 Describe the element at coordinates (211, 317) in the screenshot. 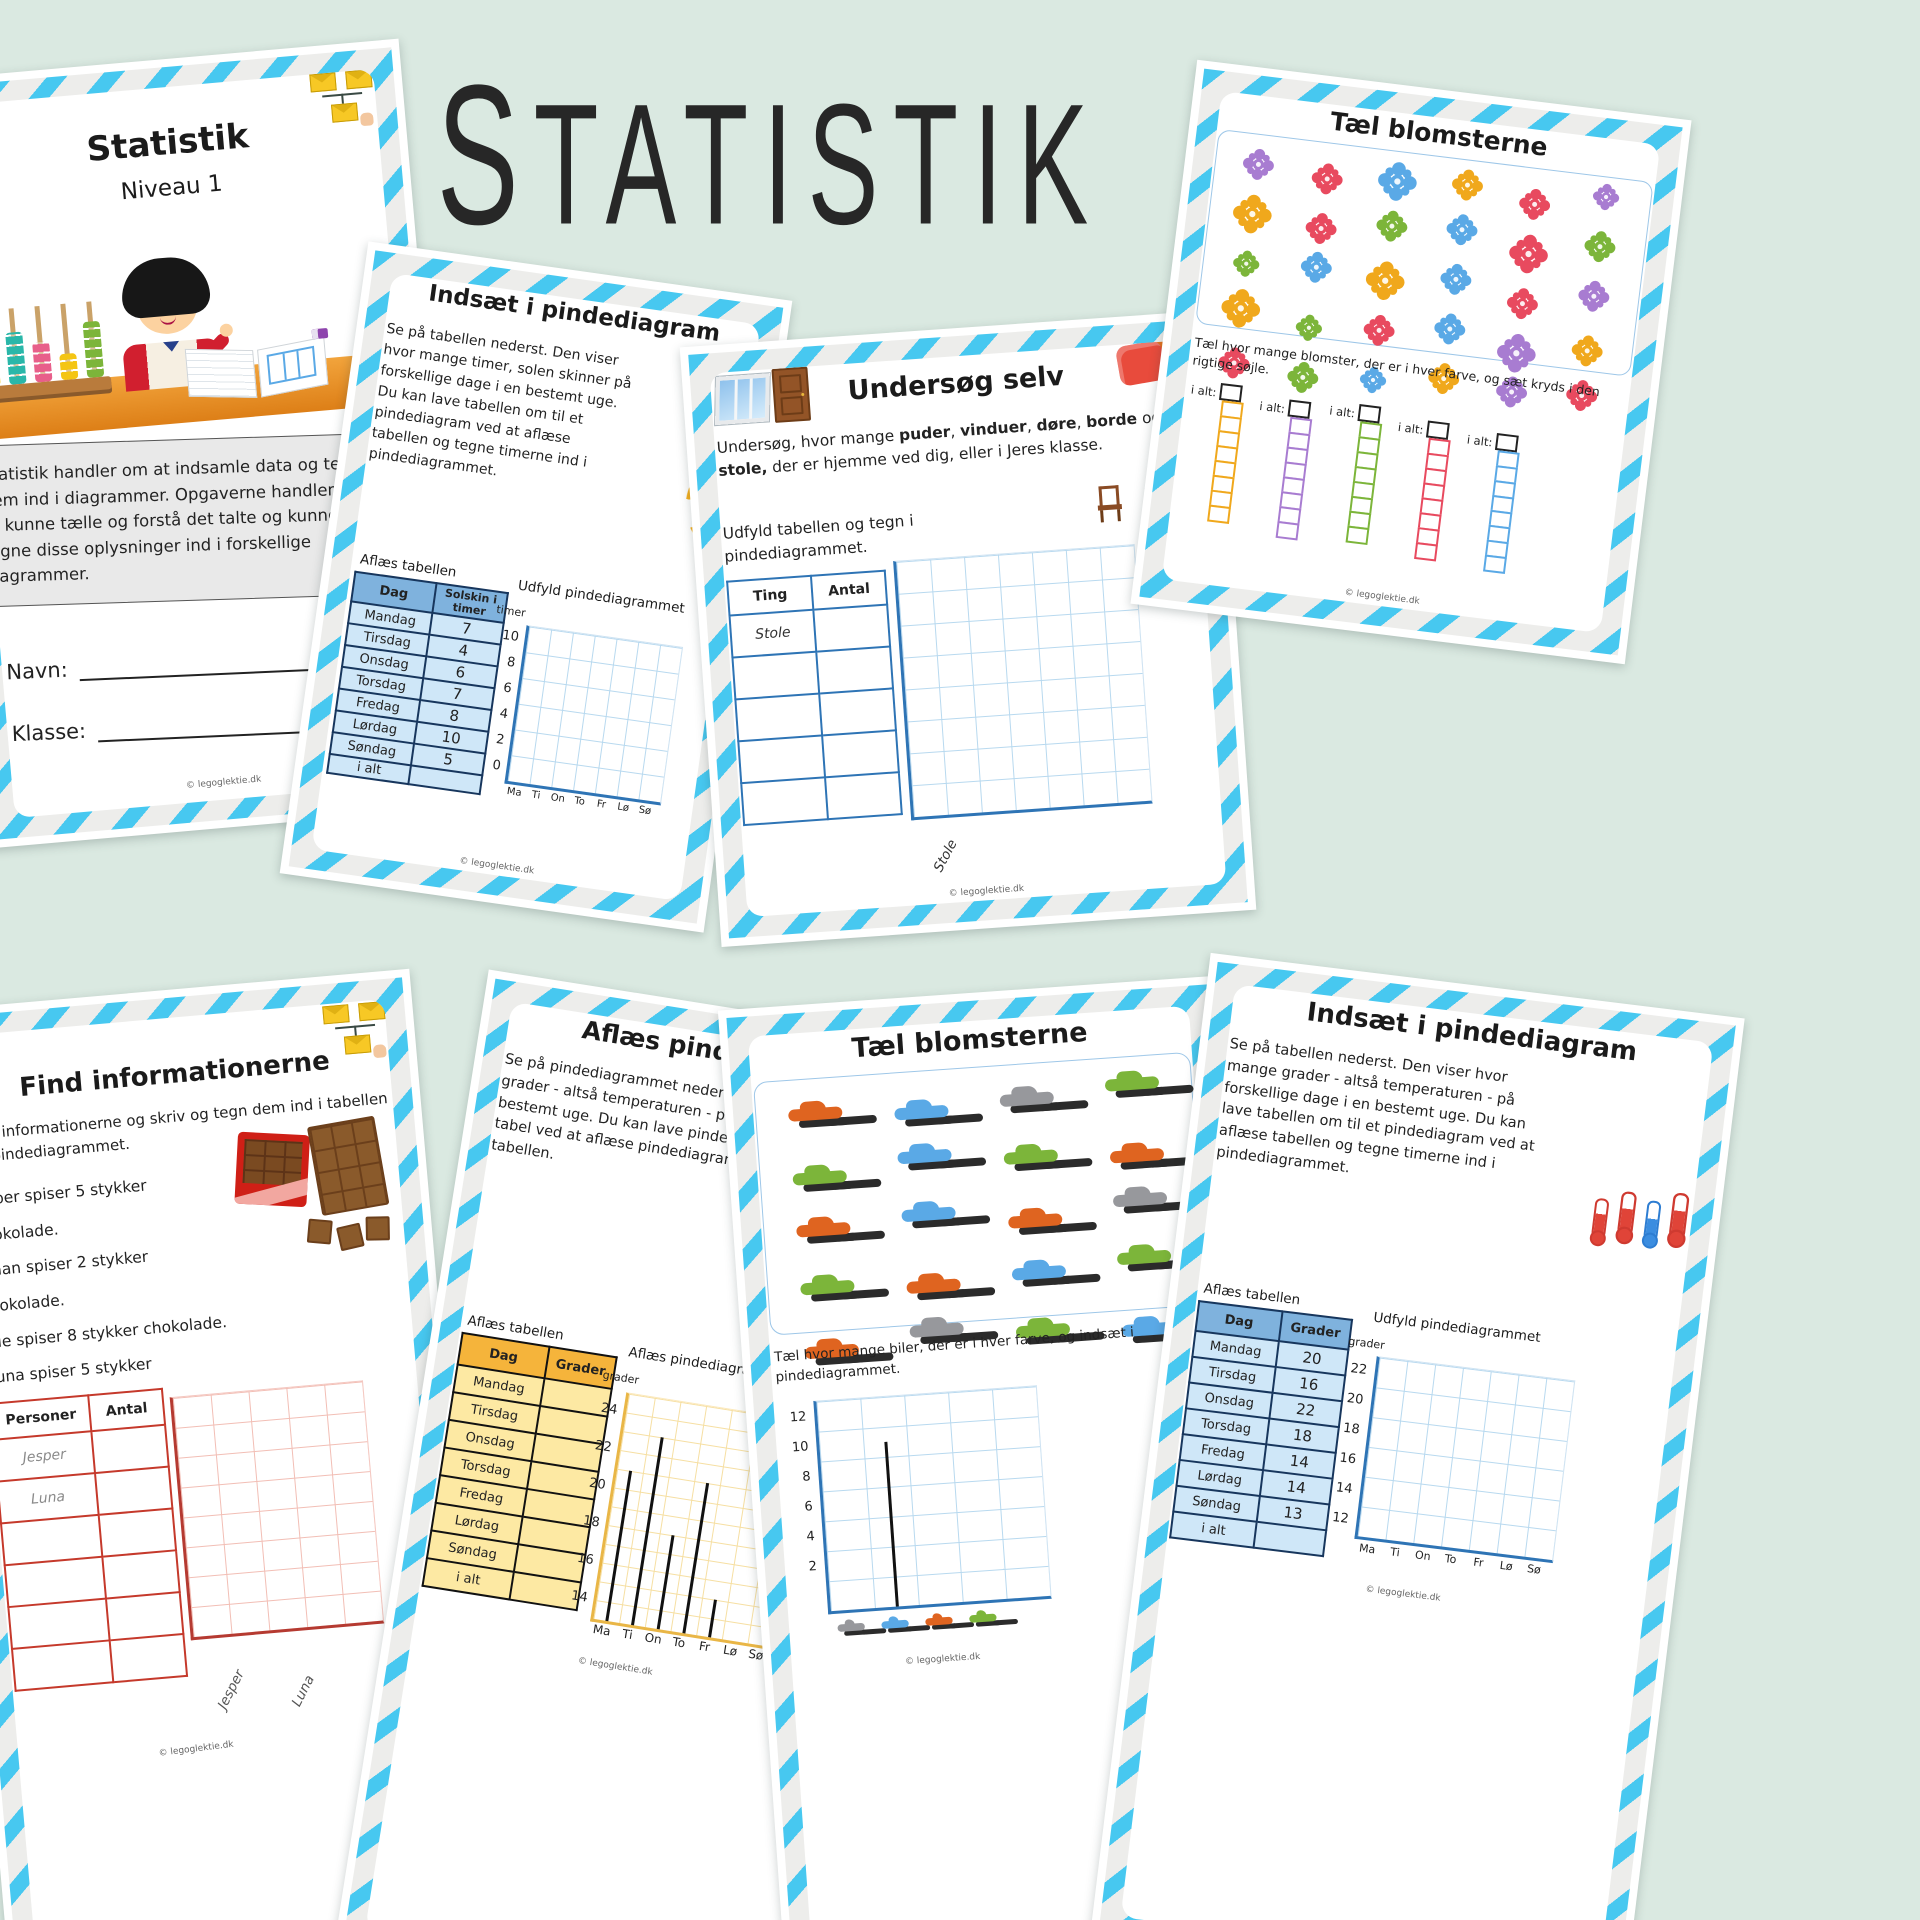

I see `cover-illustration` at that location.